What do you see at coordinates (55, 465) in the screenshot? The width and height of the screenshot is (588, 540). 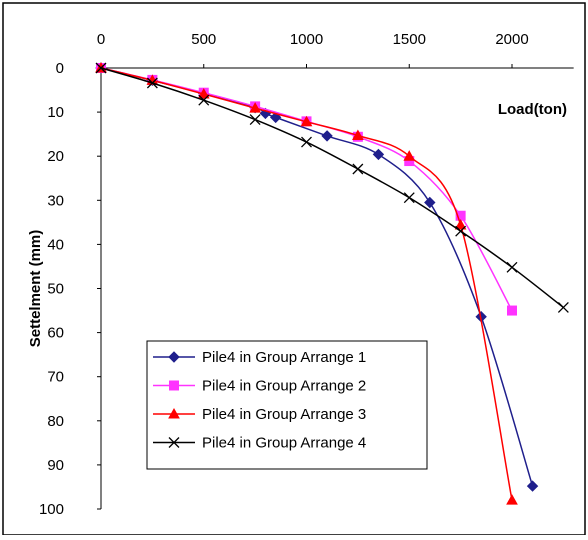 I see `y-tick-label: 90` at bounding box center [55, 465].